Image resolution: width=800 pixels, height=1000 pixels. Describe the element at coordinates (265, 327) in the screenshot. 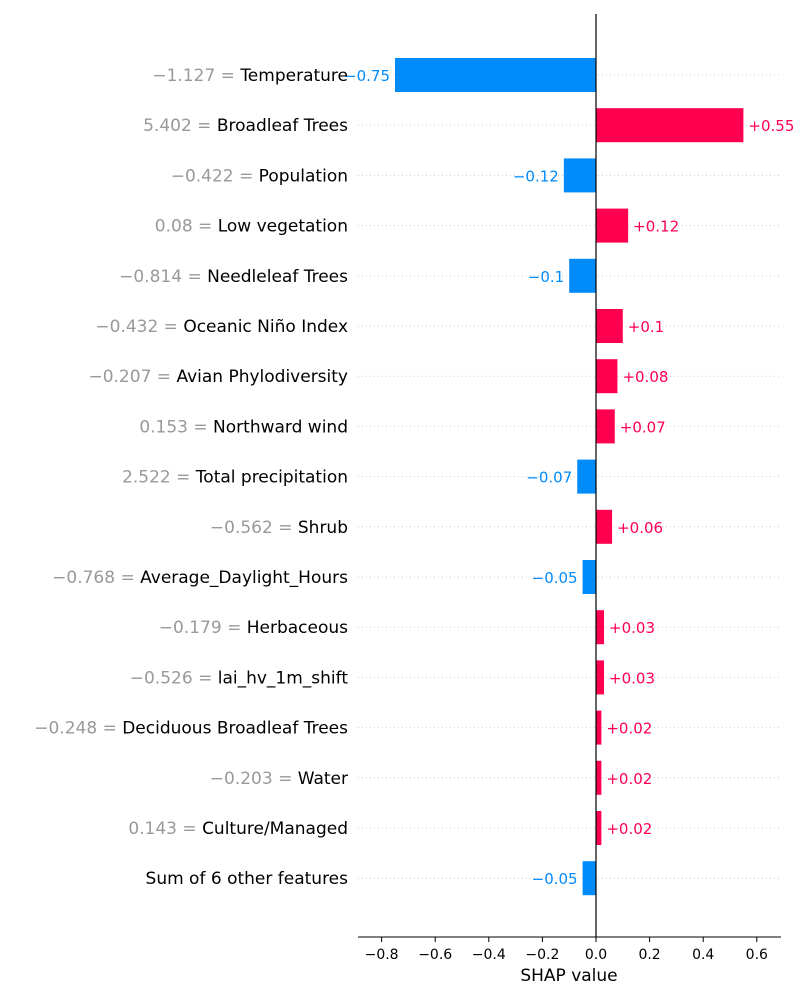

I see `feature-name: Oceanic Niño Index` at that location.